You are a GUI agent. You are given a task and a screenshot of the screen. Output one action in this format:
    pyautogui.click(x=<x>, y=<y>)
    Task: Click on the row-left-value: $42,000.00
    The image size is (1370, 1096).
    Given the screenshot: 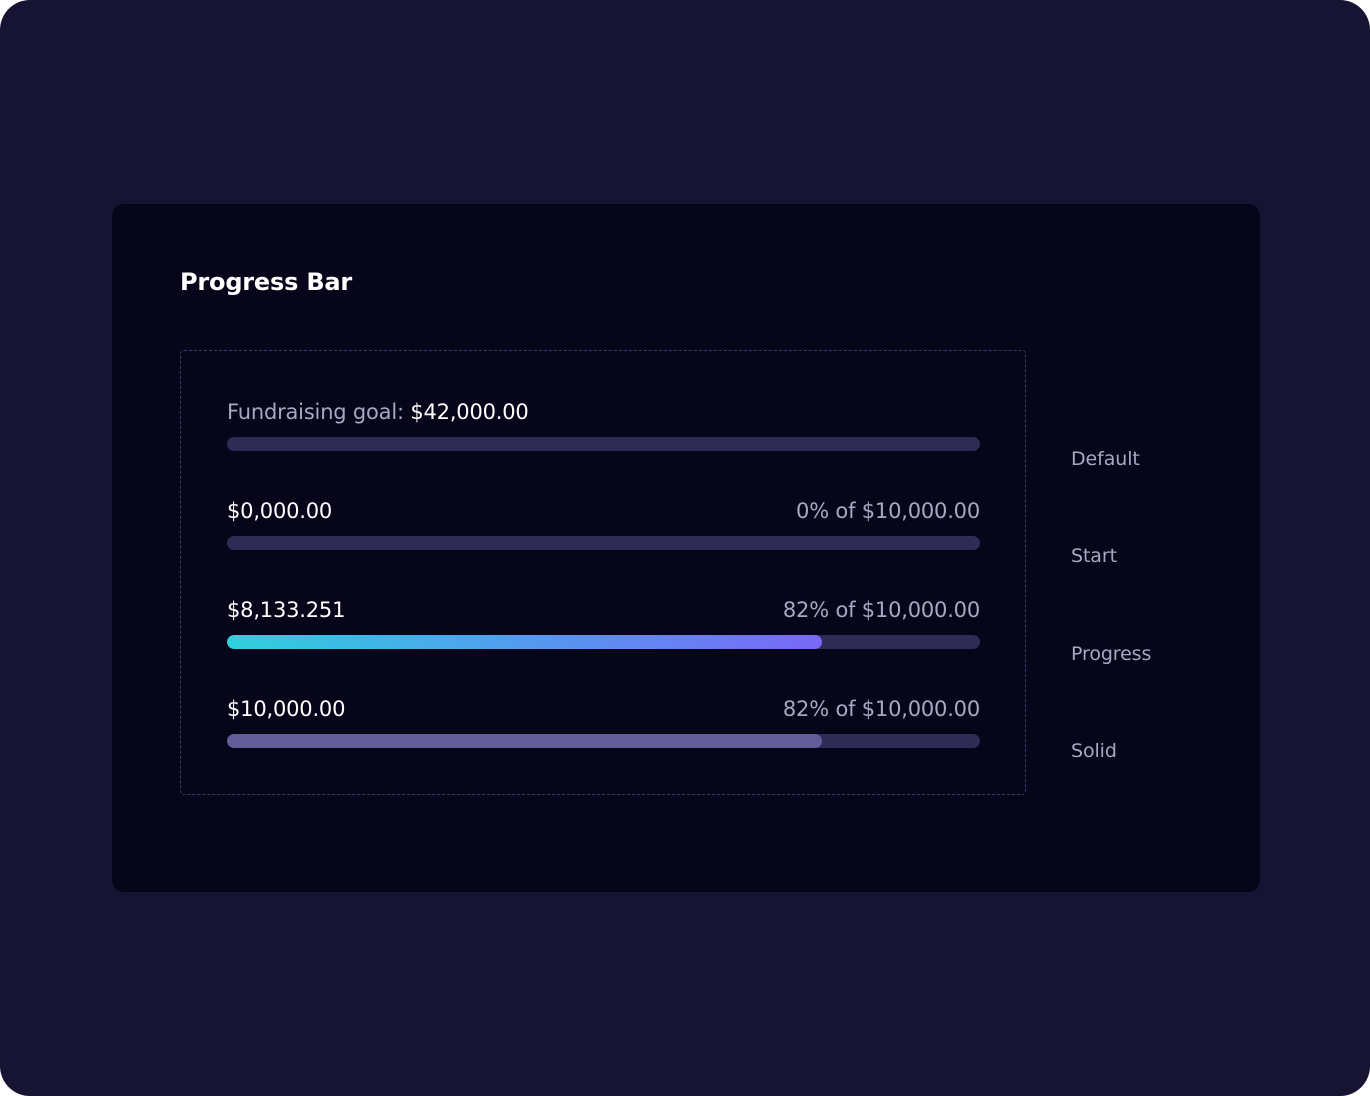 What is the action you would take?
    pyautogui.click(x=469, y=412)
    